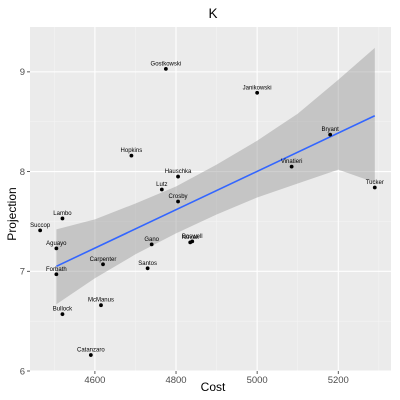 This screenshot has height=400, width=400. I want to click on data-point-janikowski, so click(257, 92).